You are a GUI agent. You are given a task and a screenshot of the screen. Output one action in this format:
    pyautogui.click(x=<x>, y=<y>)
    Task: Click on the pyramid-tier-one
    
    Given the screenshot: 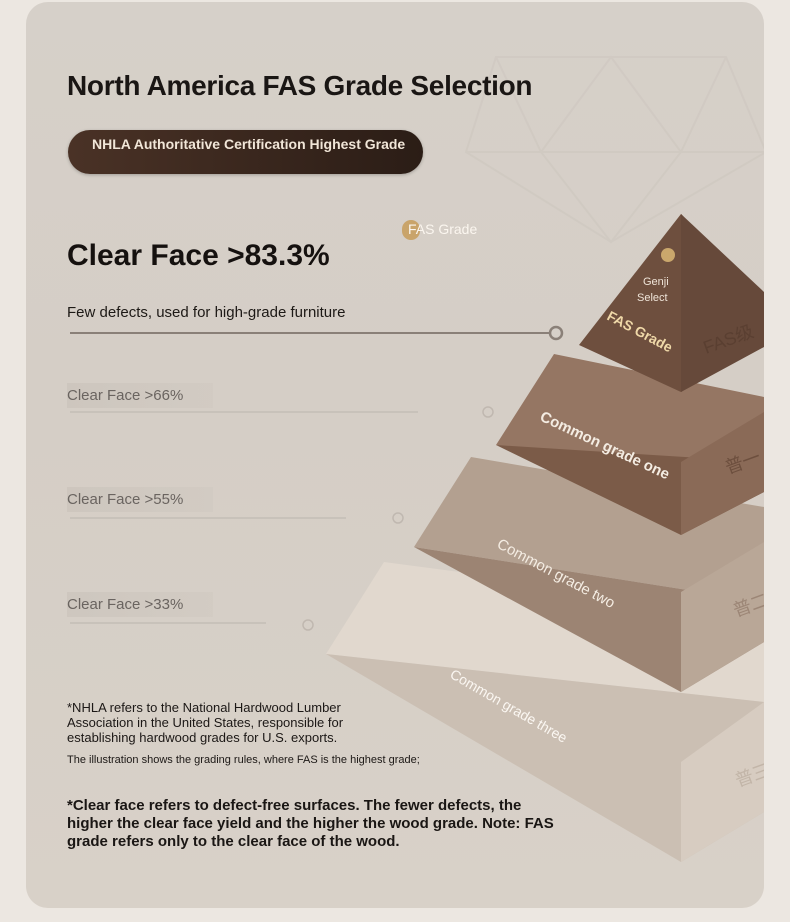 What is the action you would take?
    pyautogui.click(x=630, y=444)
    